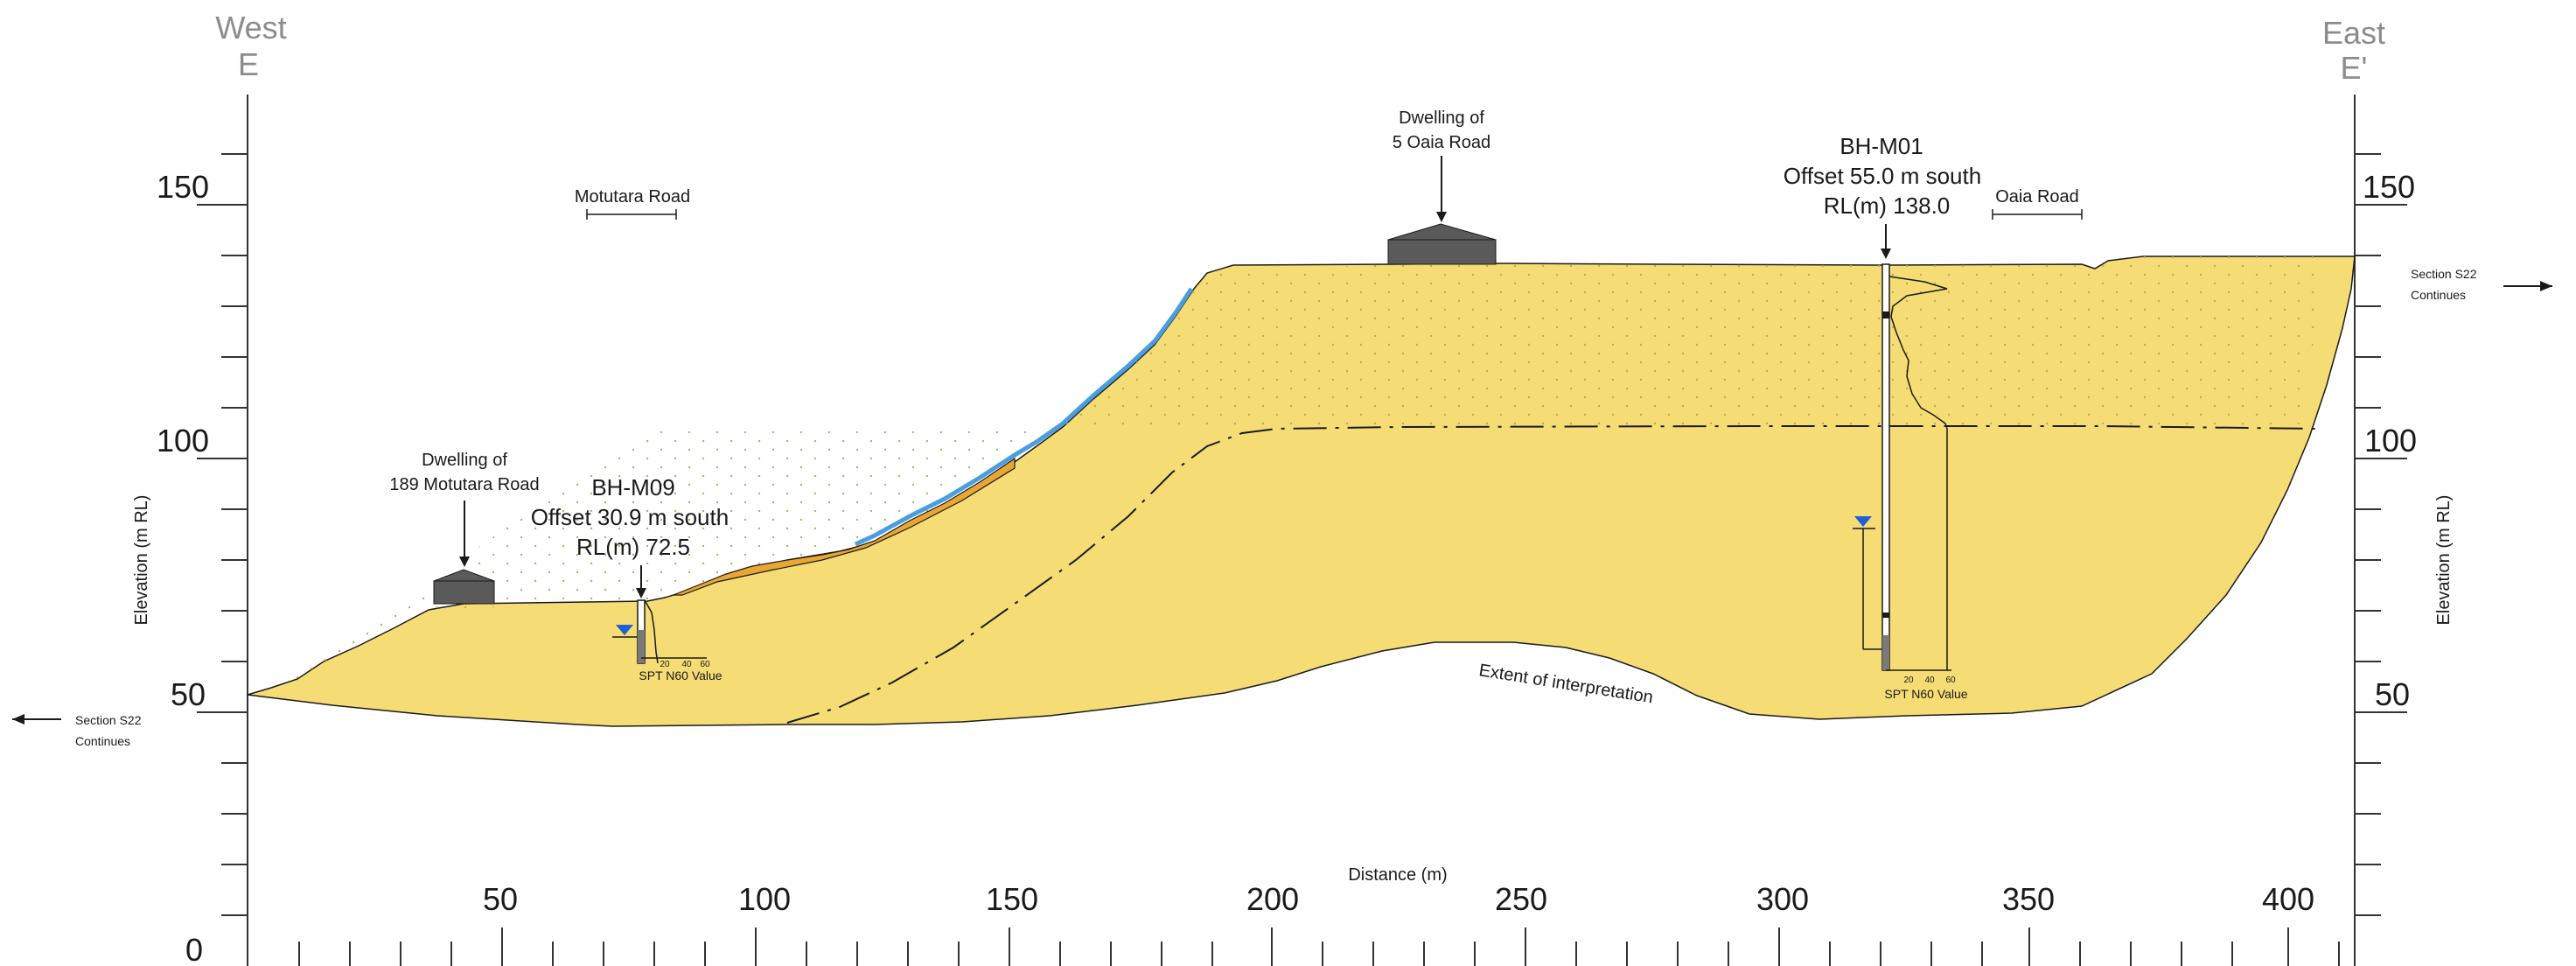 The image size is (2576, 966). I want to click on west-dwelling-label-1: Dwelling of, so click(465, 460).